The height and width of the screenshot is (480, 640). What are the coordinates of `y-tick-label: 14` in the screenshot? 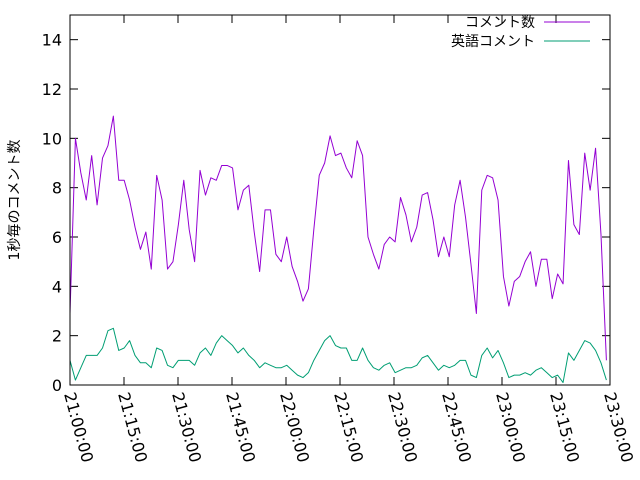 It's located at (52, 40).